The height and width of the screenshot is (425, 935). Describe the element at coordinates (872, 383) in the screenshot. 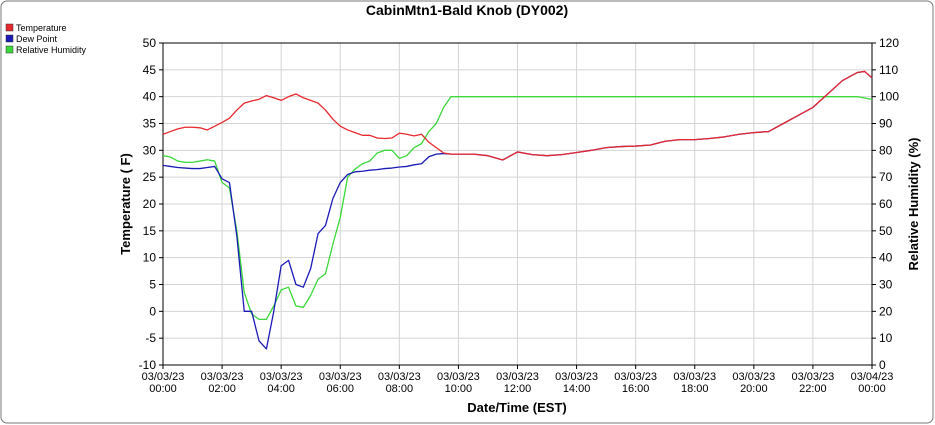

I see `x-tick-label: 03/04/23 00:00` at that location.